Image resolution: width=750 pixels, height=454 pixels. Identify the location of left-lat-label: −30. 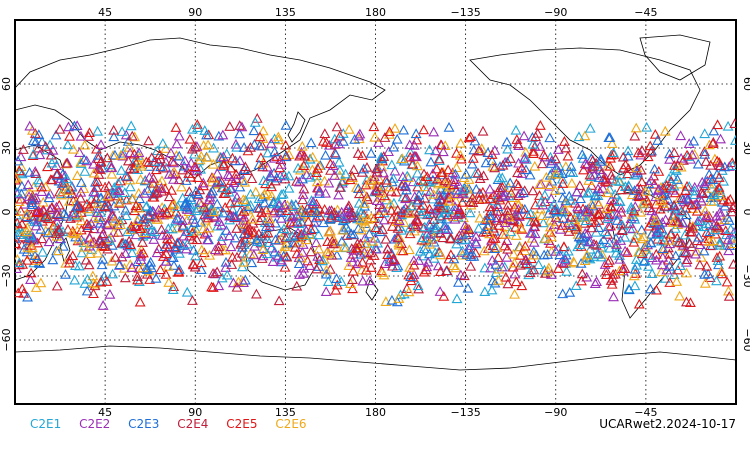
(6, 275).